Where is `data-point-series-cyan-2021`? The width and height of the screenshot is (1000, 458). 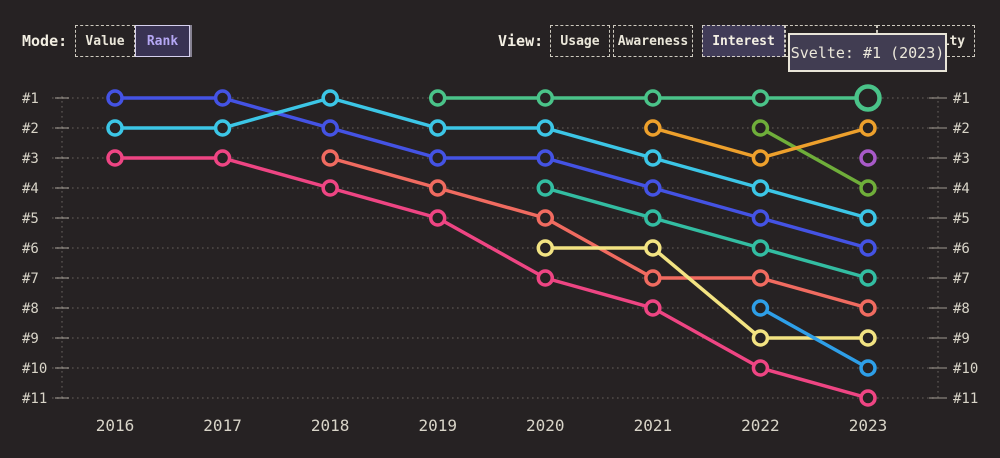 data-point-series-cyan-2021 is located at coordinates (653, 158).